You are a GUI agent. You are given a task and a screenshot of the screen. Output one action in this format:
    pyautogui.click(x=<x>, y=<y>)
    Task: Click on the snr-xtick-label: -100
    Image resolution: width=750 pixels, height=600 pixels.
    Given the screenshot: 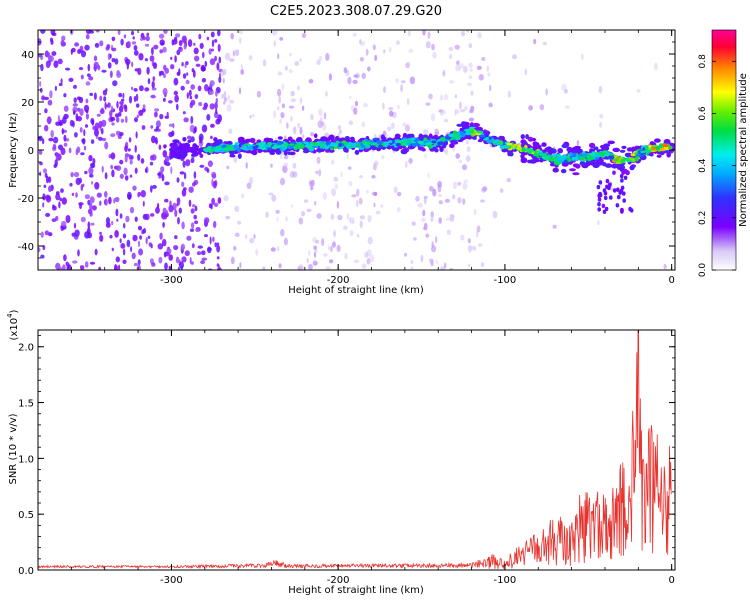 What is the action you would take?
    pyautogui.click(x=505, y=580)
    